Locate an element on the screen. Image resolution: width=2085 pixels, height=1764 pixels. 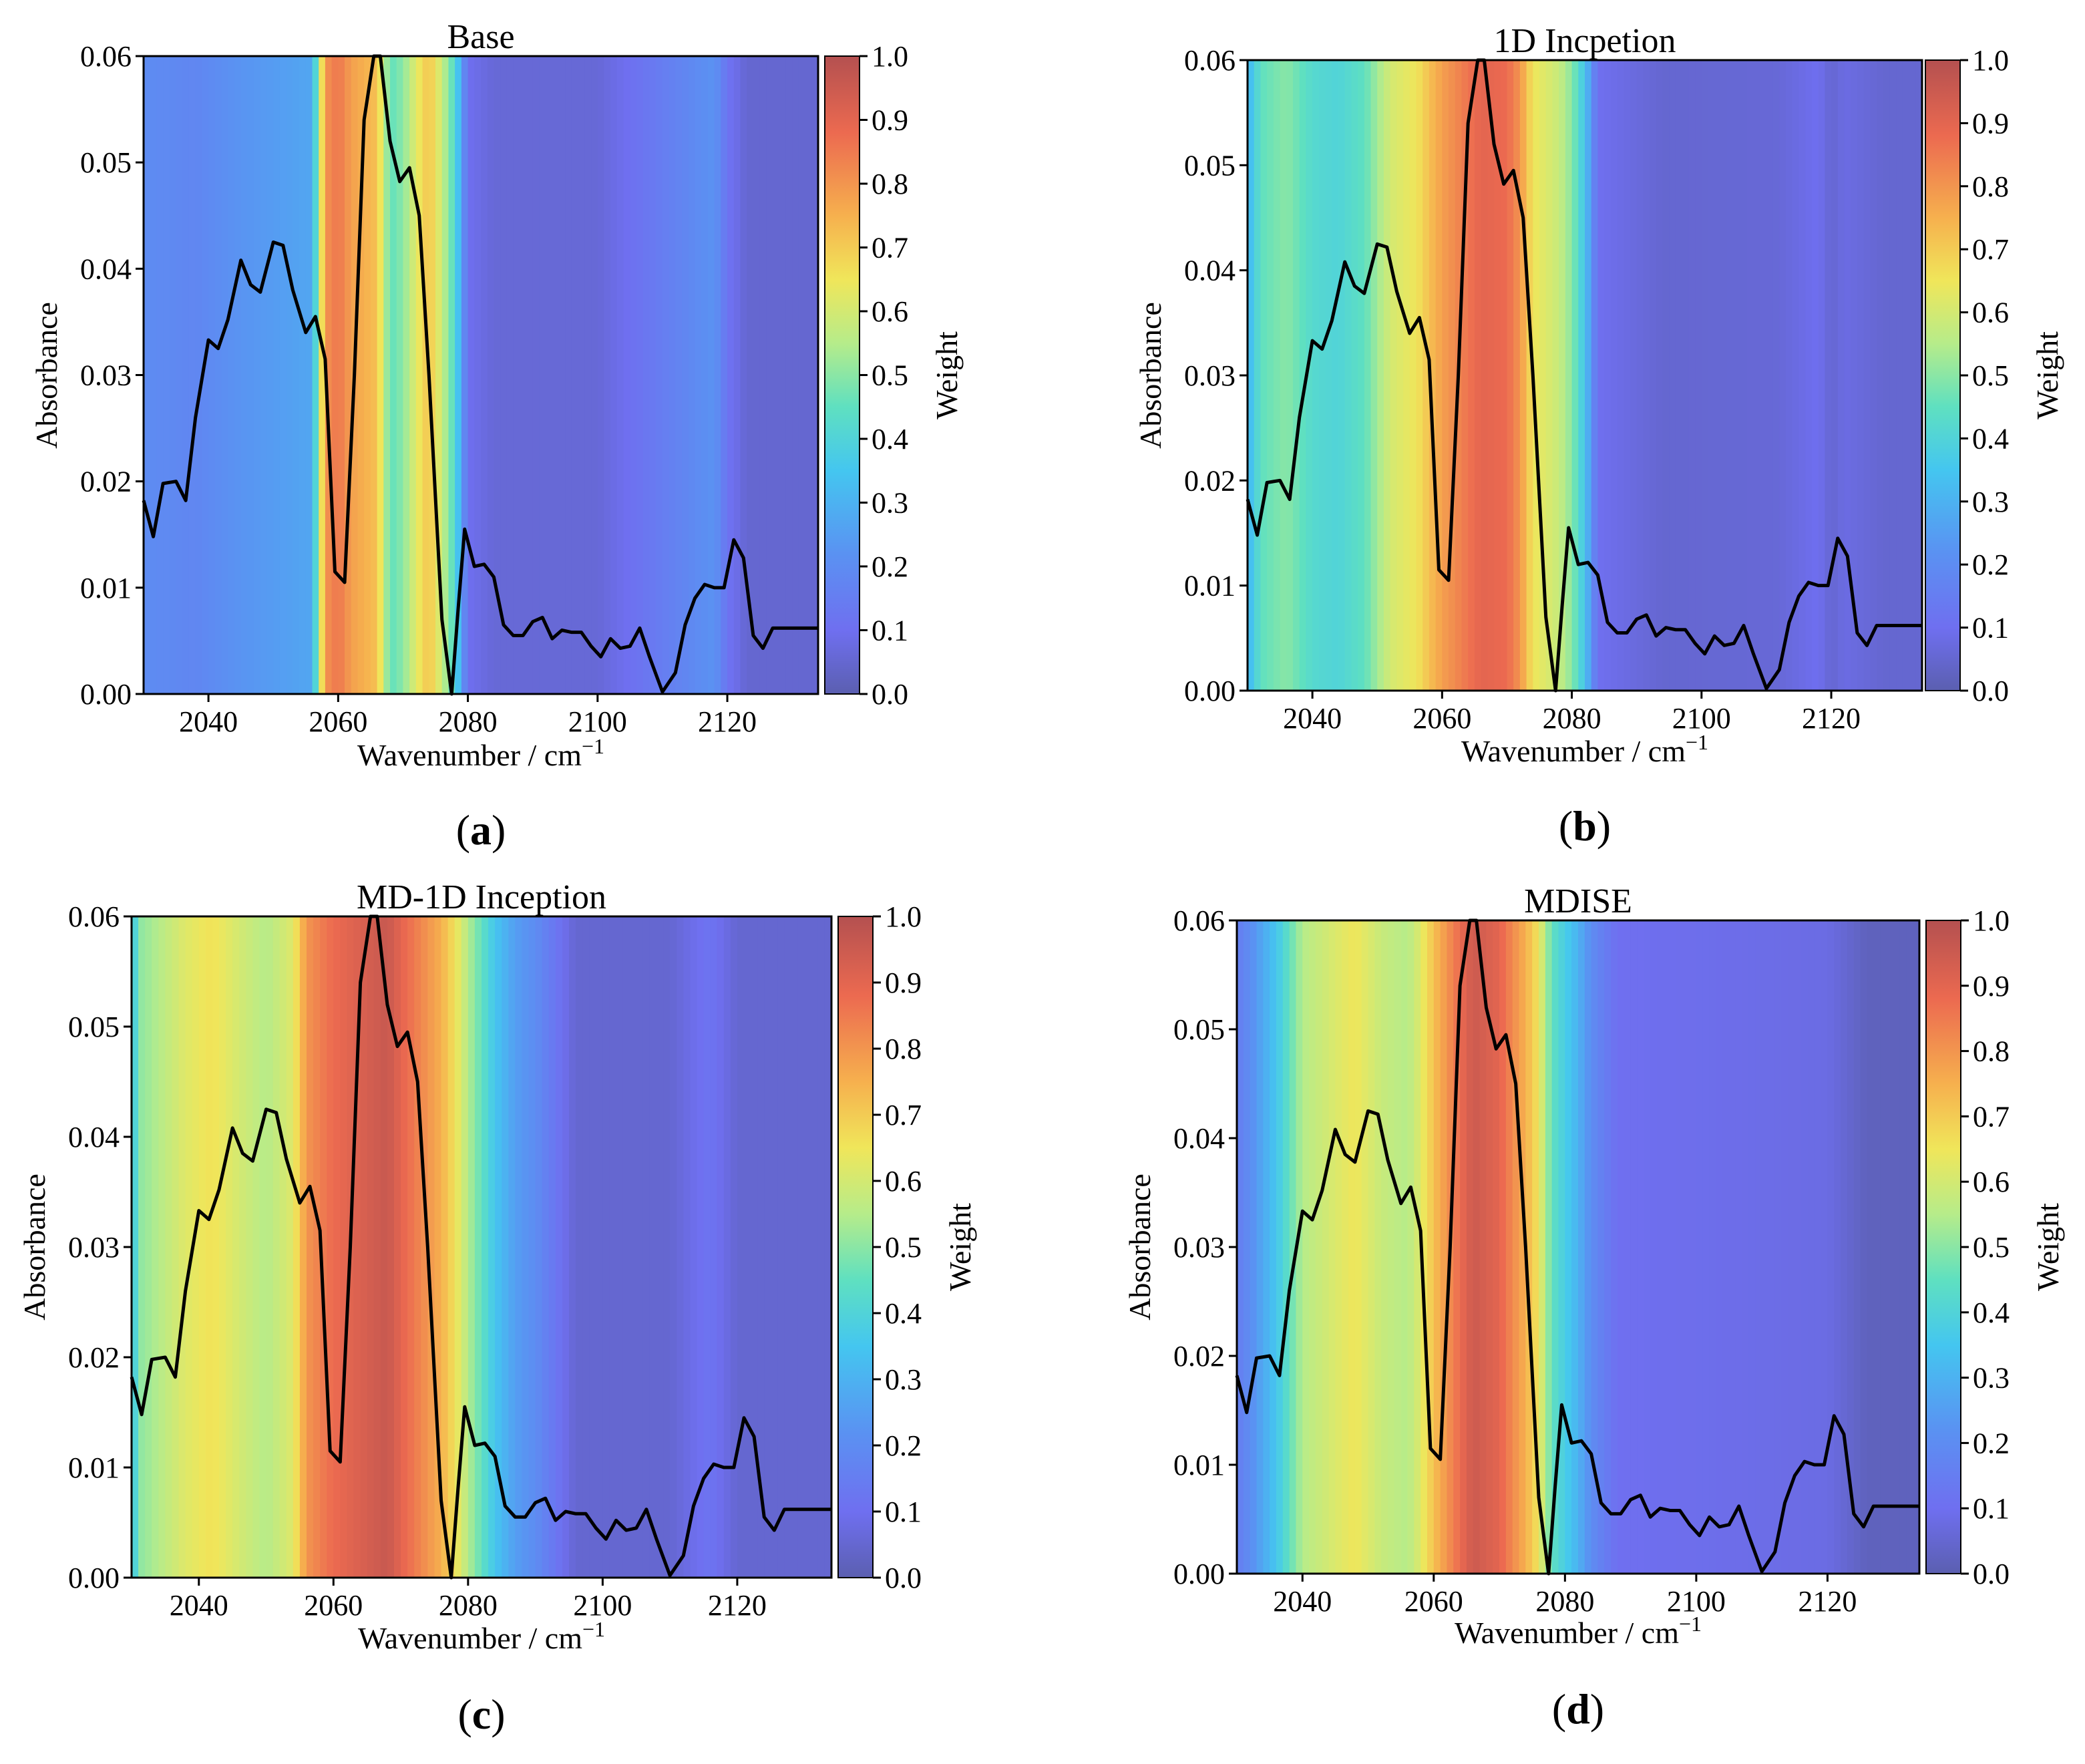
caption-letter-c: c is located at coordinates (482, 1715).